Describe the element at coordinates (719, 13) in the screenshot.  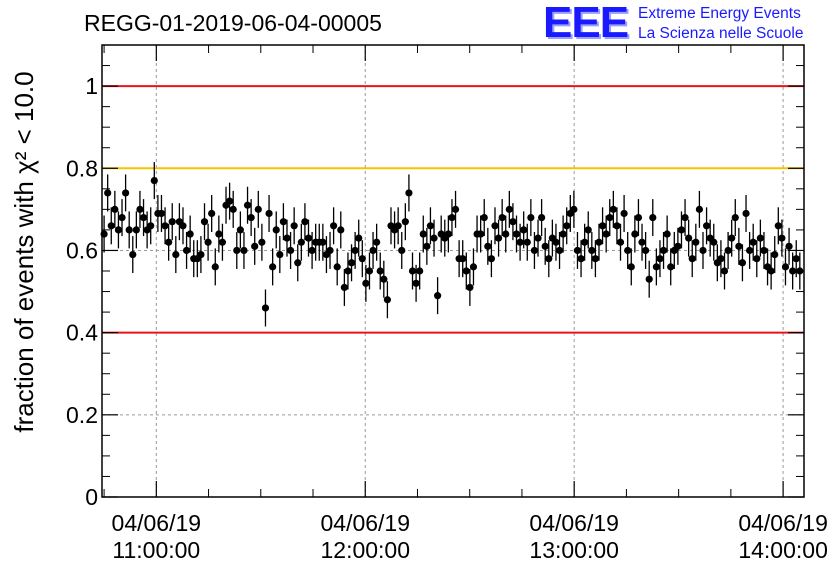
I see `logo-line-1: Extreme Energy Events` at that location.